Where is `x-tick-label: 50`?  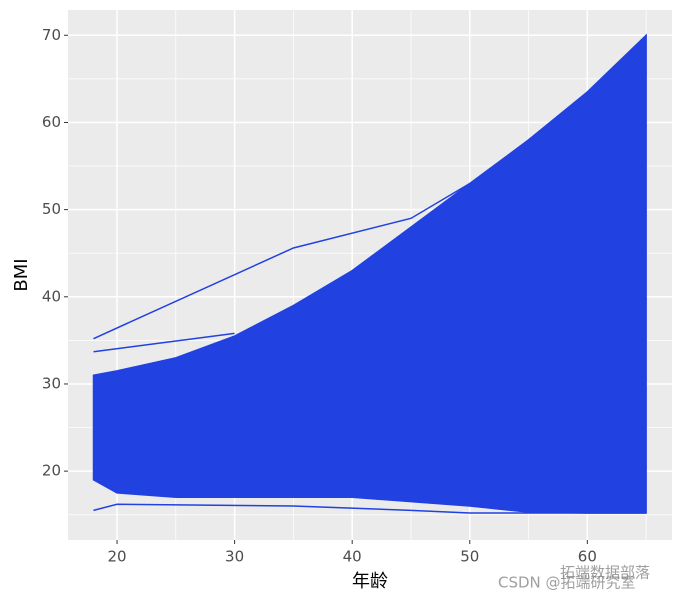 x-tick-label: 50 is located at coordinates (469, 557).